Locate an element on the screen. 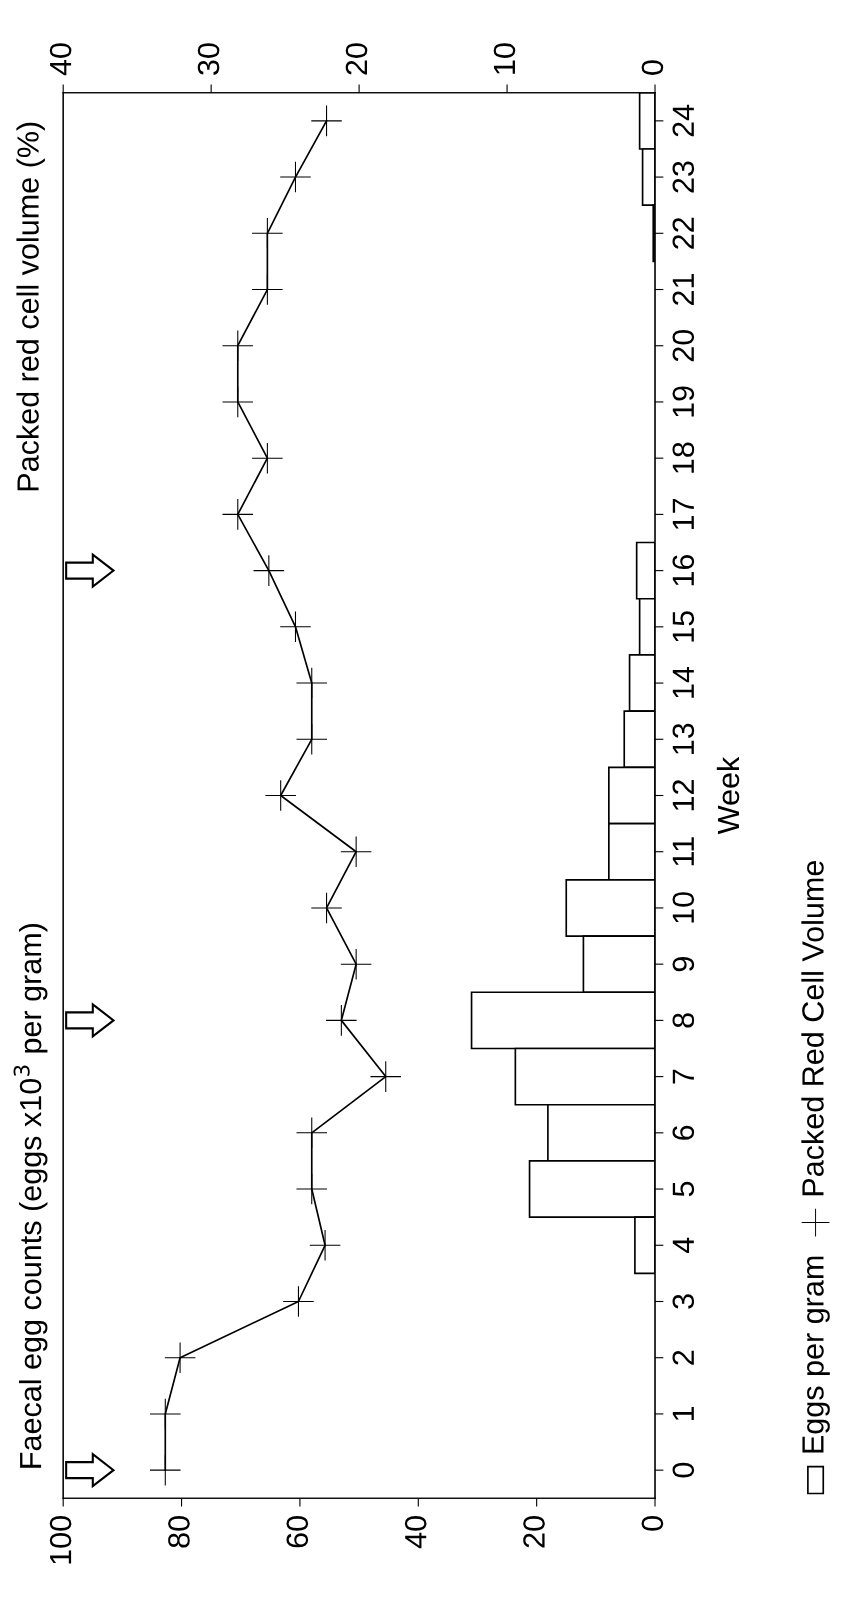 This screenshot has width=854, height=1599. x-tick-label: 40 is located at coordinates (415, 1532).